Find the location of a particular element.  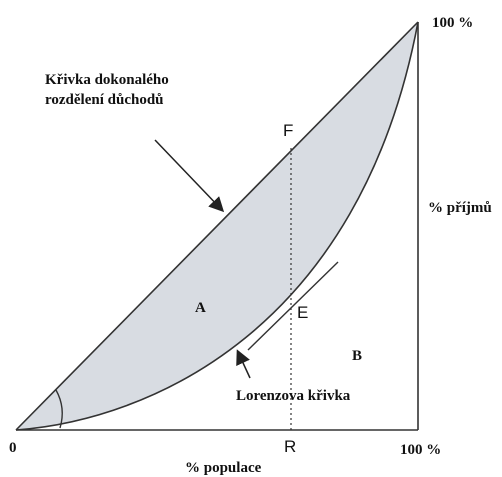

diagonal-arrow is located at coordinates (189, 176).